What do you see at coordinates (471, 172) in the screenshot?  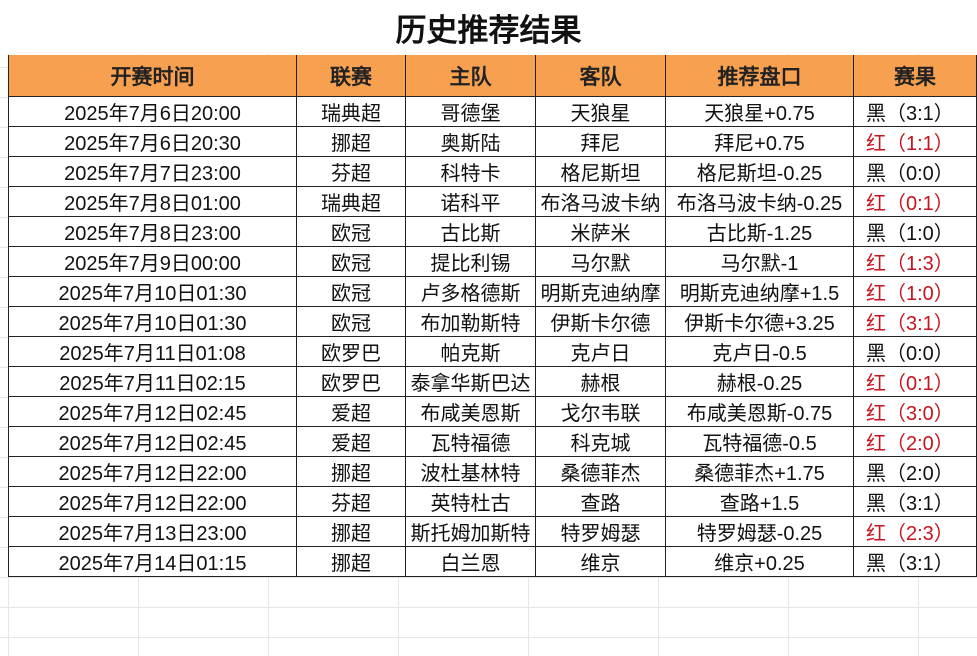 I see `table-cell: 科特卡` at bounding box center [471, 172].